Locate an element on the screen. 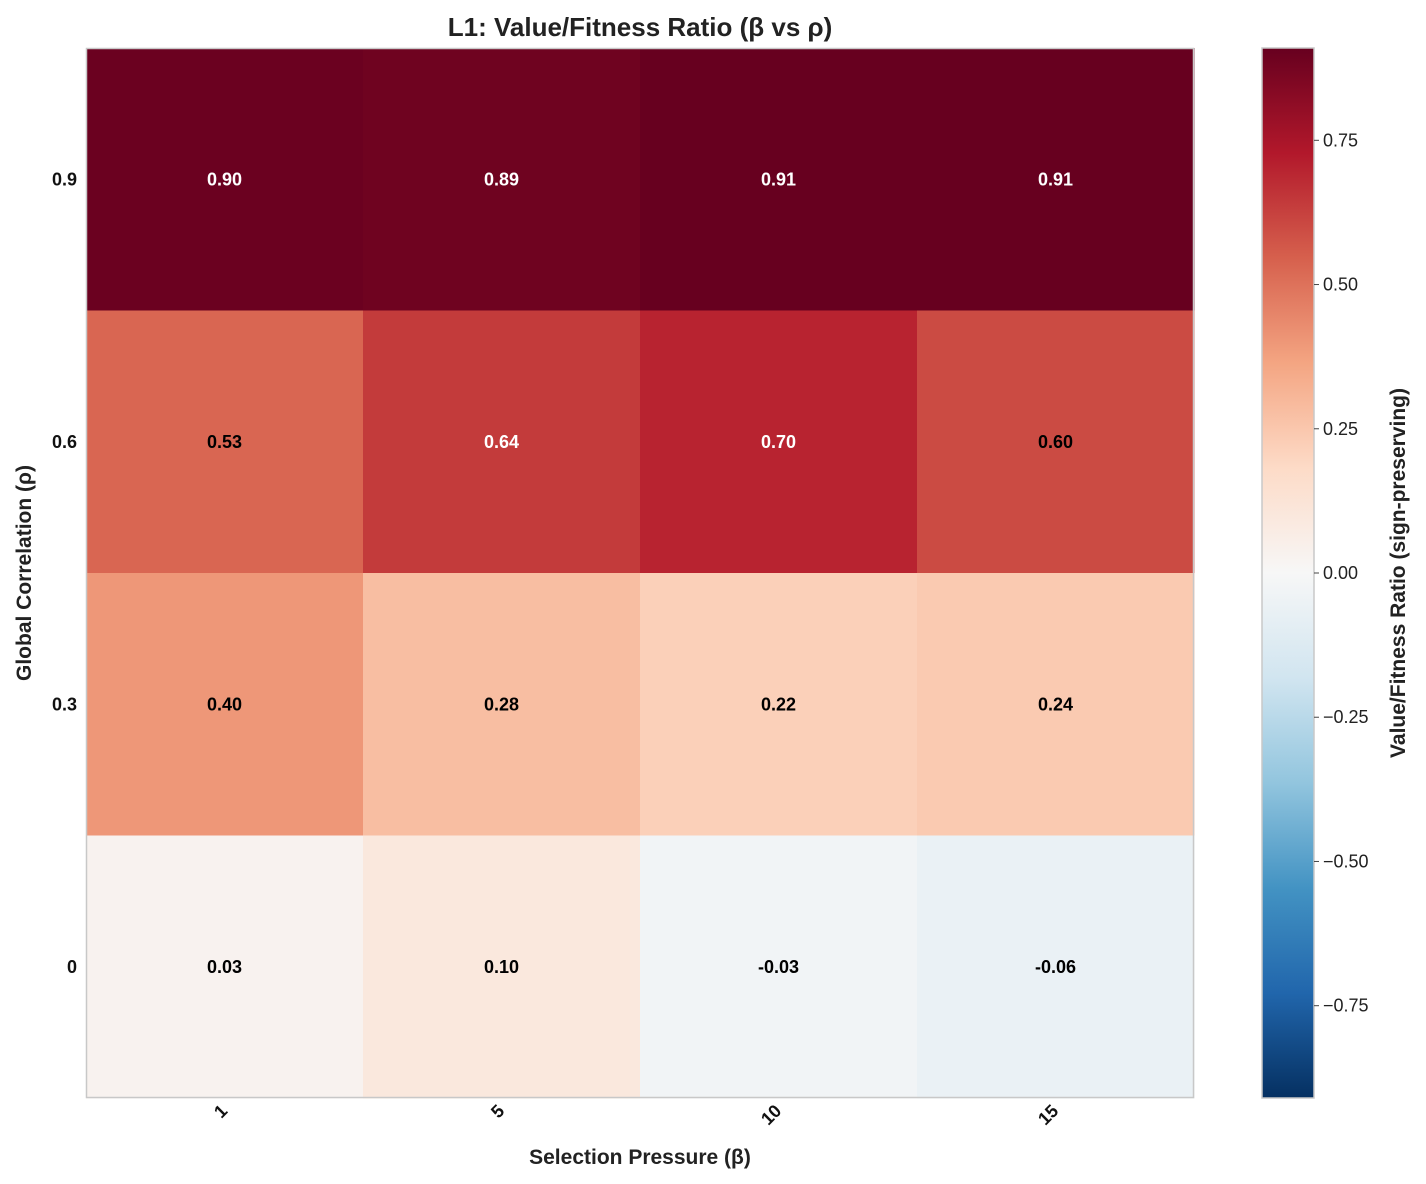 The image size is (1426, 1184). cell-value-label: 0.90 is located at coordinates (224, 179).